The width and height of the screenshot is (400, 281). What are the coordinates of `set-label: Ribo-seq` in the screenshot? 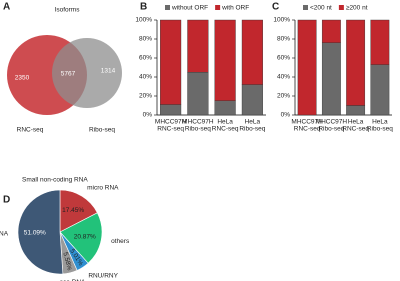 It's located at (102, 130).